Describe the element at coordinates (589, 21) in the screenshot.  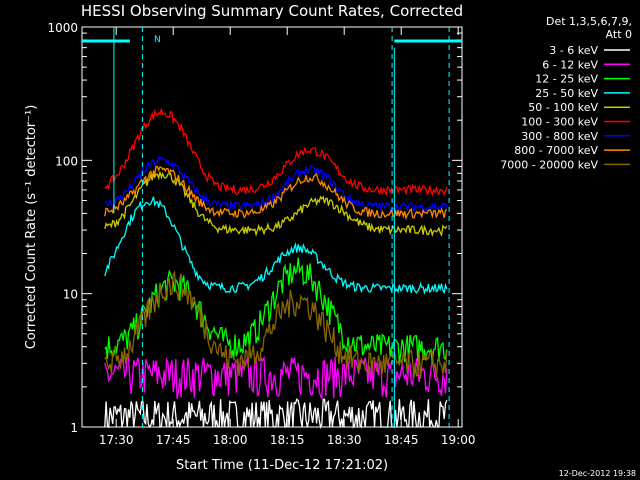
I see `legend-header-1: Det 1,3,5,6,7,9,` at that location.